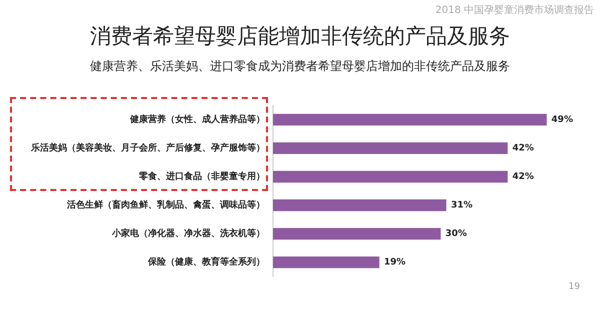 The image size is (600, 325). Describe the element at coordinates (206, 262) in the screenshot. I see `y-tick-label: 保险（健康、教育等全系列）` at that location.